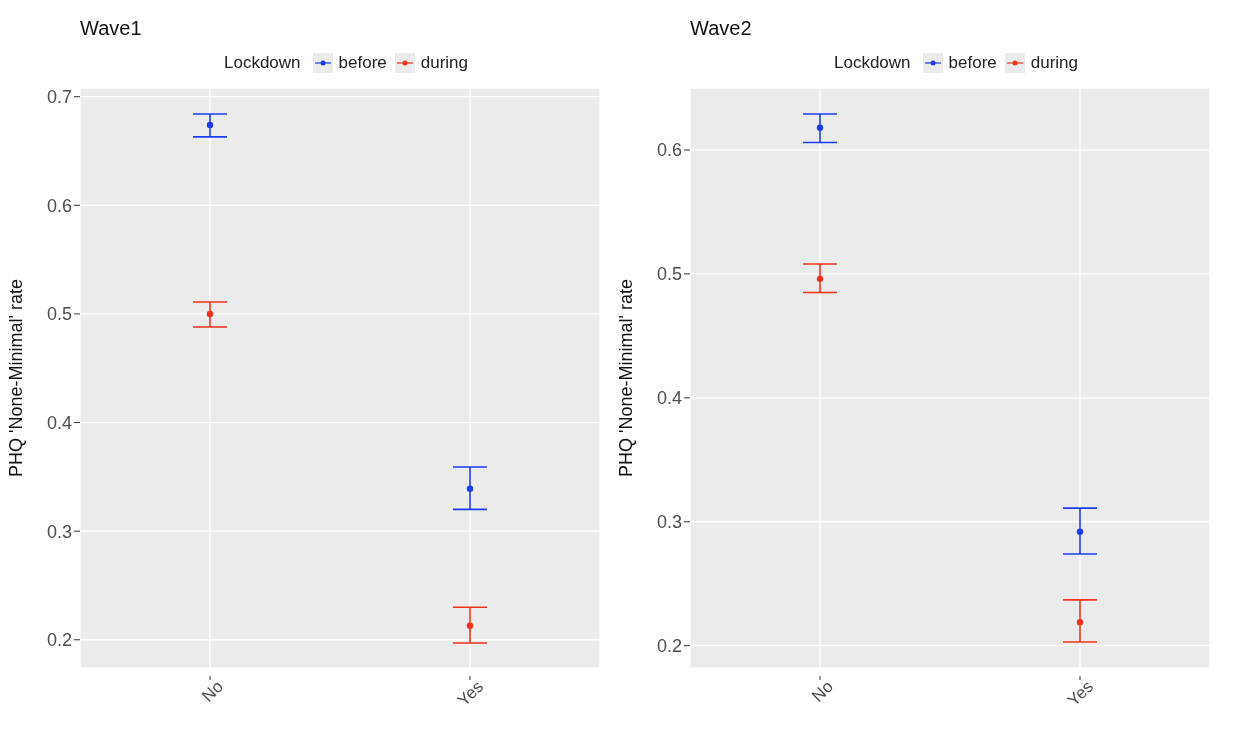 This screenshot has width=1243, height=729. What do you see at coordinates (721, 28) in the screenshot?
I see `chart-title: Wave2` at bounding box center [721, 28].